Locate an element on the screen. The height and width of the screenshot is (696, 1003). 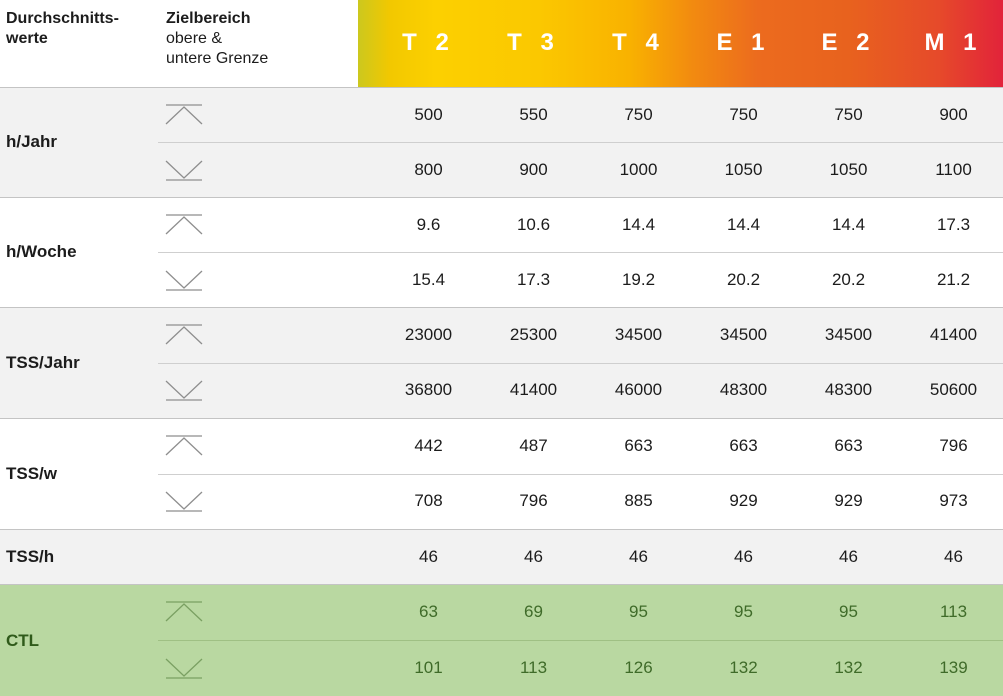
lower-value-tss-jahr-t3: 41400 is located at coordinates (533, 390).